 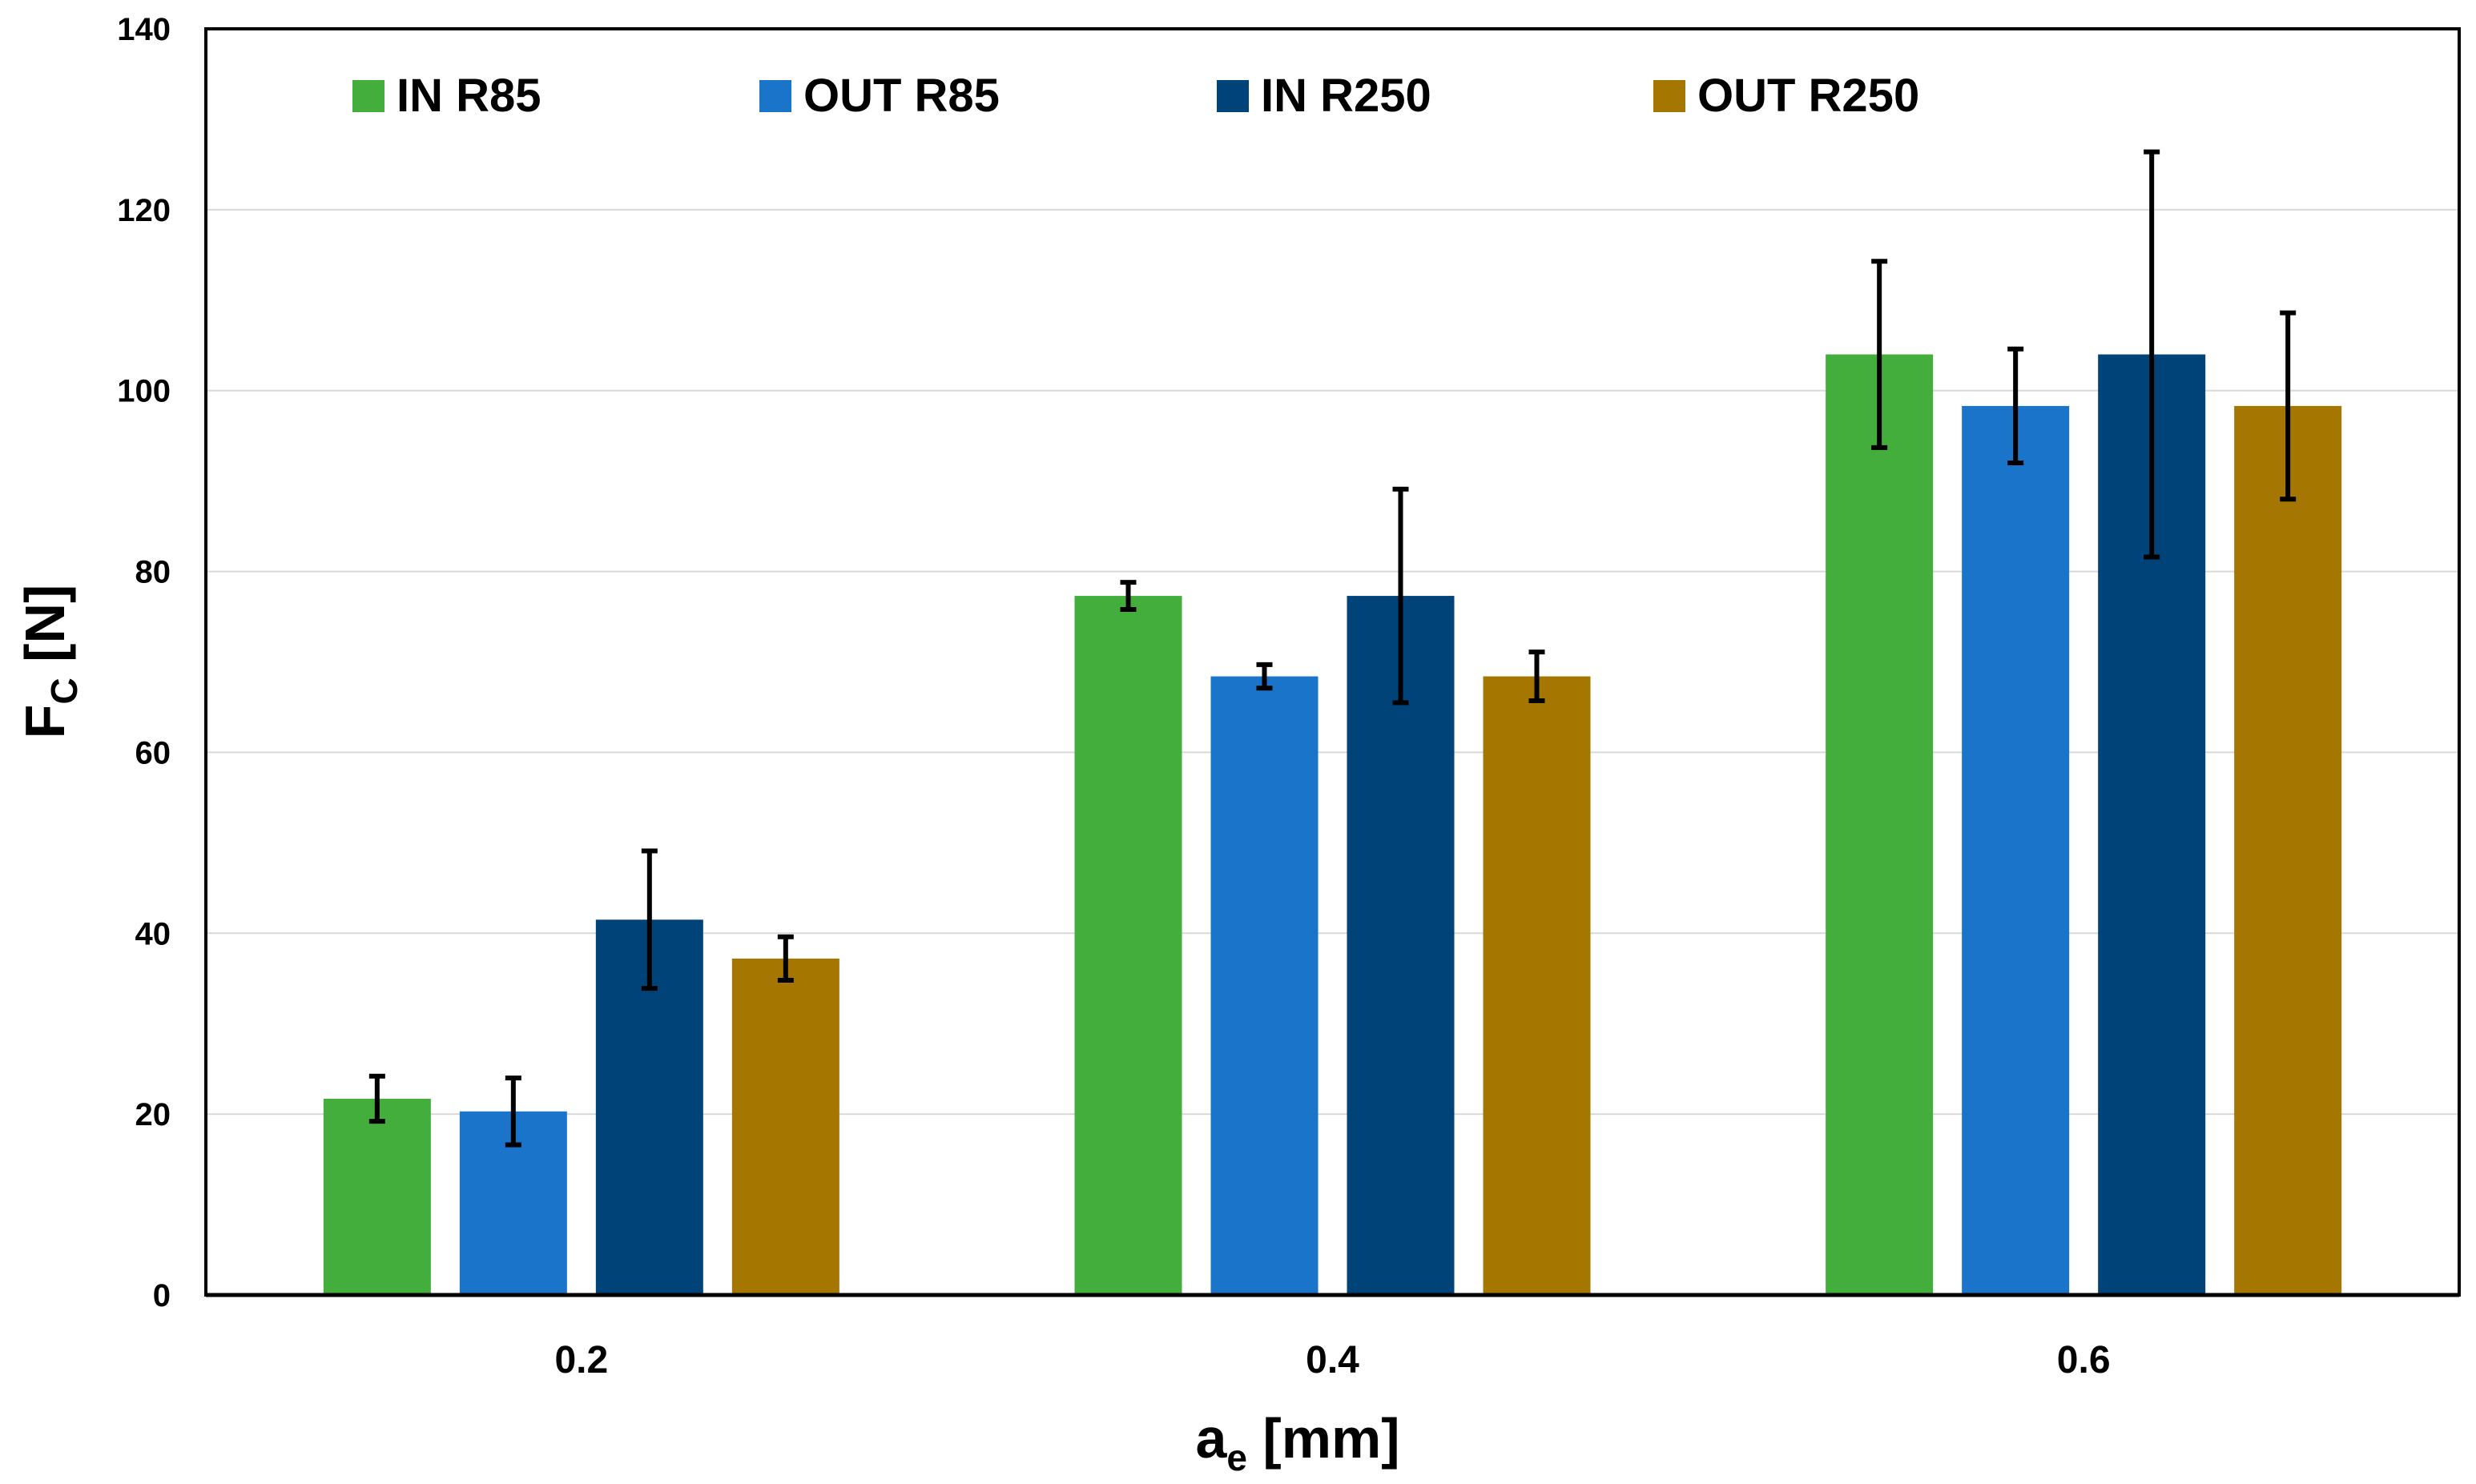 What do you see at coordinates (144, 391) in the screenshot?
I see `y-tick-label: 100` at bounding box center [144, 391].